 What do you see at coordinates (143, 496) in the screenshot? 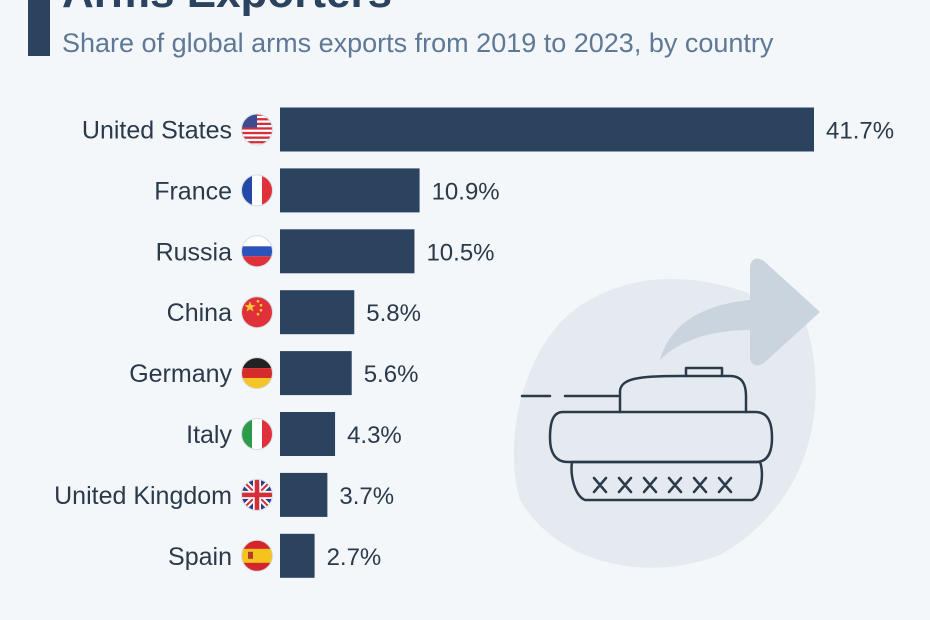
I see `category-label: United Kingdom` at bounding box center [143, 496].